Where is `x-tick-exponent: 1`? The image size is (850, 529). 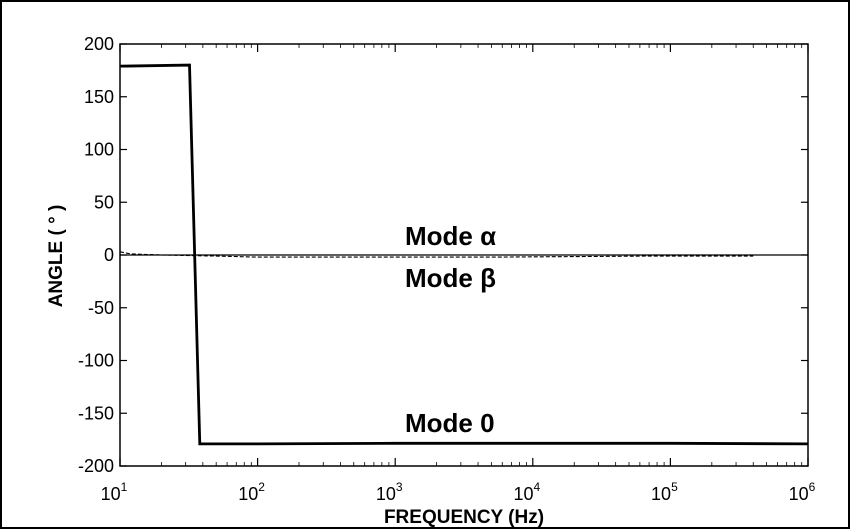
x-tick-exponent: 1 is located at coordinates (124, 487).